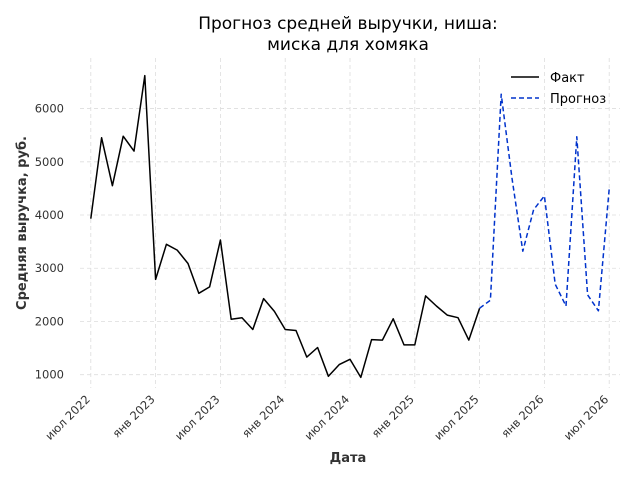 Image resolution: width=640 pixels, height=480 pixels. What do you see at coordinates (67, 417) in the screenshot?
I see `x-tick-label: июл 2022` at bounding box center [67, 417].